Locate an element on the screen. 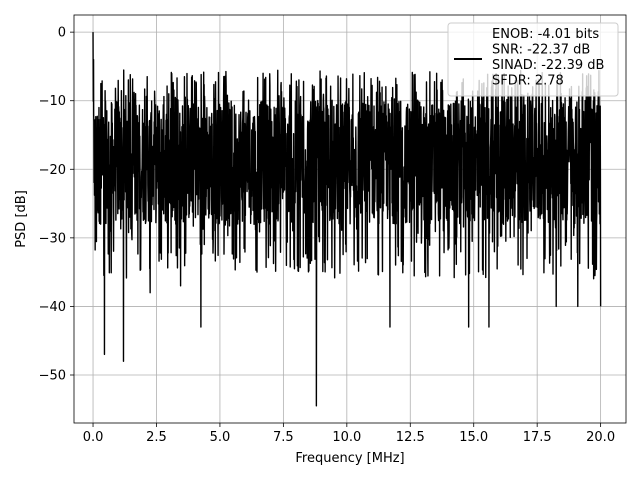 The image size is (640, 480). y-tick-label: −30 is located at coordinates (52, 238).